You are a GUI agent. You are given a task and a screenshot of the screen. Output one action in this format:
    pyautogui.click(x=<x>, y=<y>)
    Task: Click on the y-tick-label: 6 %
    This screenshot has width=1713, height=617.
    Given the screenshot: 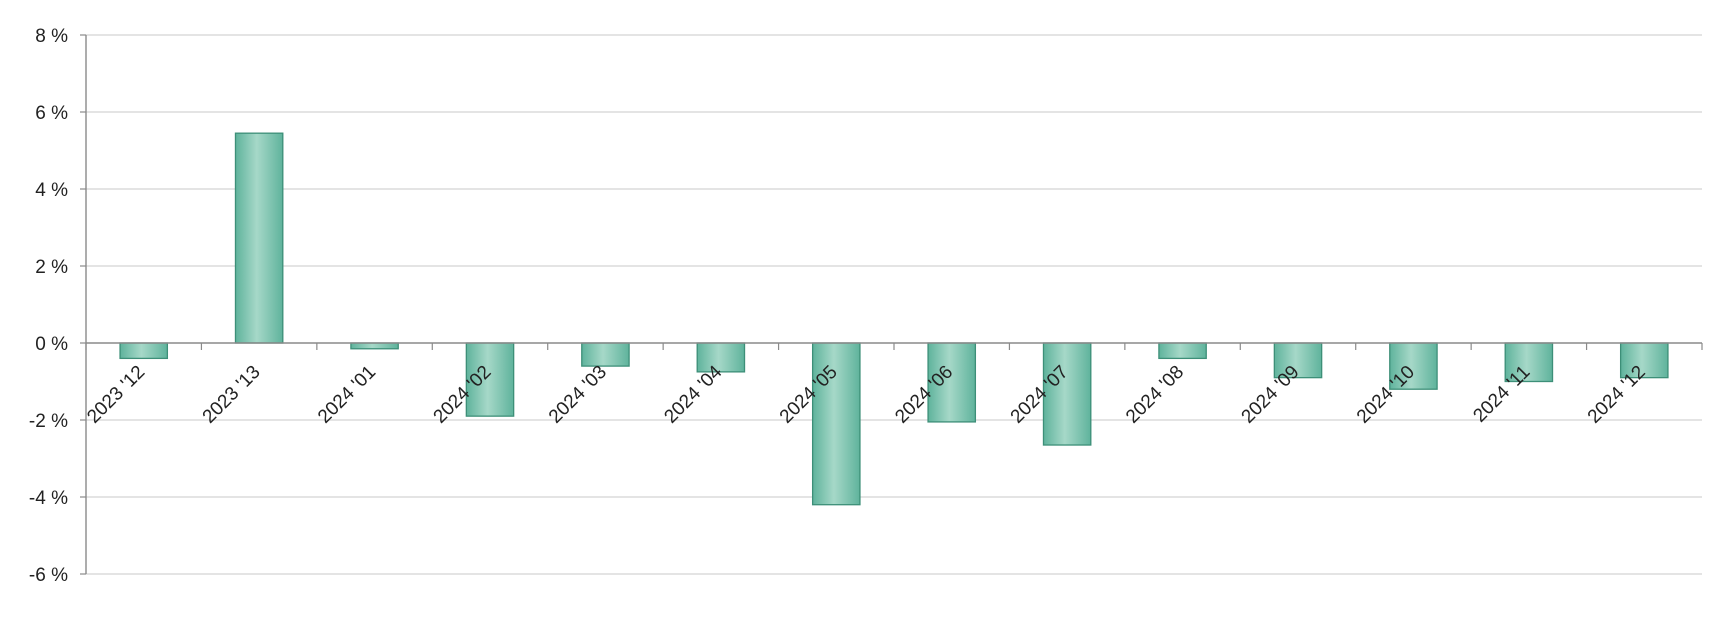 What is the action you would take?
    pyautogui.click(x=51, y=113)
    